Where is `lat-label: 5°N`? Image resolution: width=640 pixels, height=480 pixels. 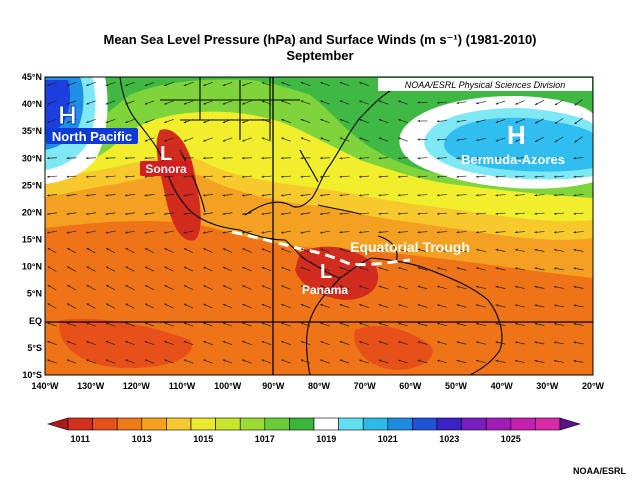
lat-label: 5°N is located at coordinates (34, 294).